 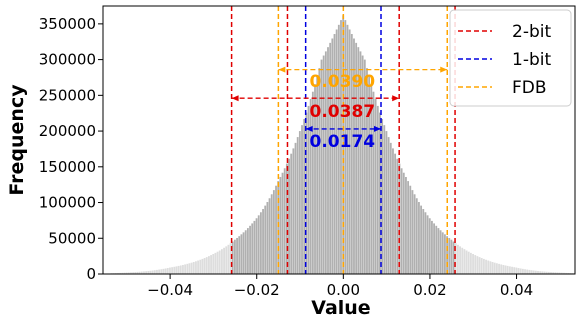 What do you see at coordinates (340, 286) in the screenshot?
I see `x-axis-ticks: −0.04 −0.02 0.00 0.02 0.04` at bounding box center [340, 286].